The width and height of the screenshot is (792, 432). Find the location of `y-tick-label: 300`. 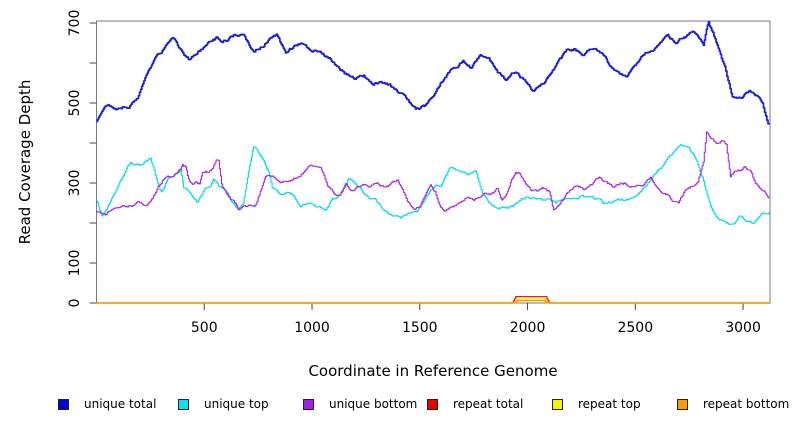

y-tick-label: 300 is located at coordinates (75, 183).